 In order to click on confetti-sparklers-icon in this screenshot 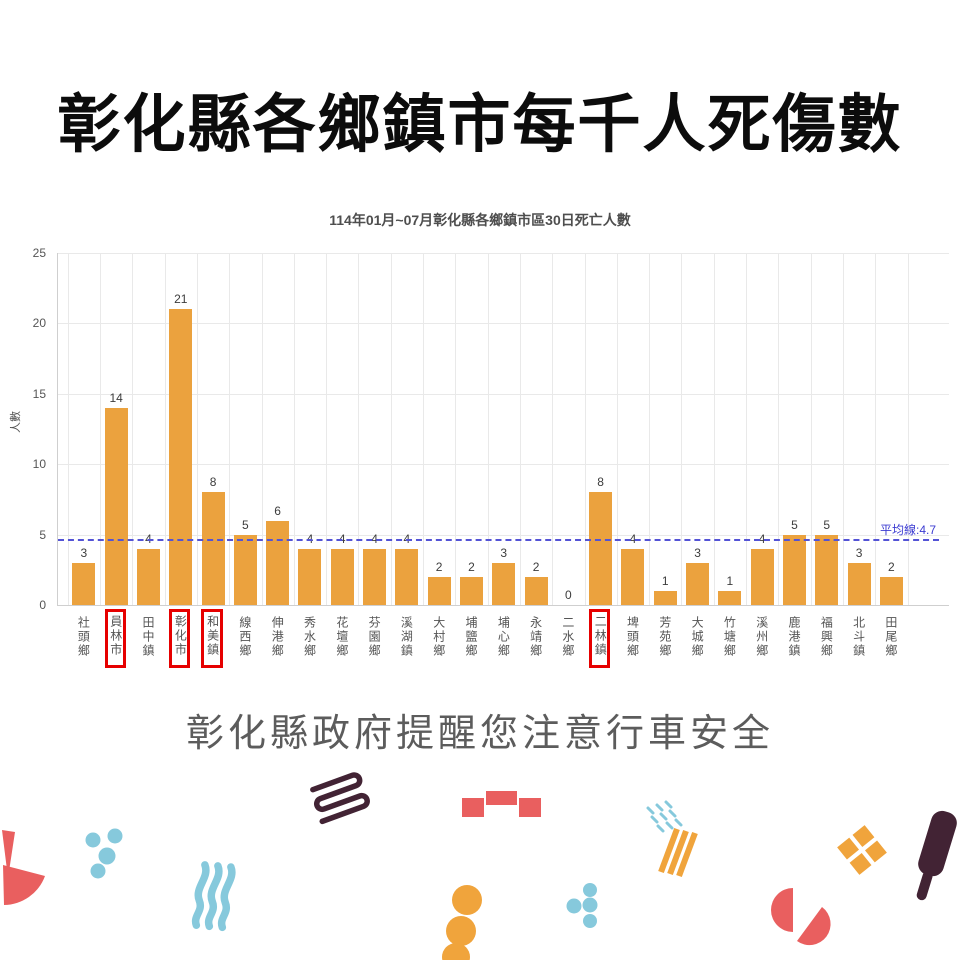, I will do `click(672, 839)`.